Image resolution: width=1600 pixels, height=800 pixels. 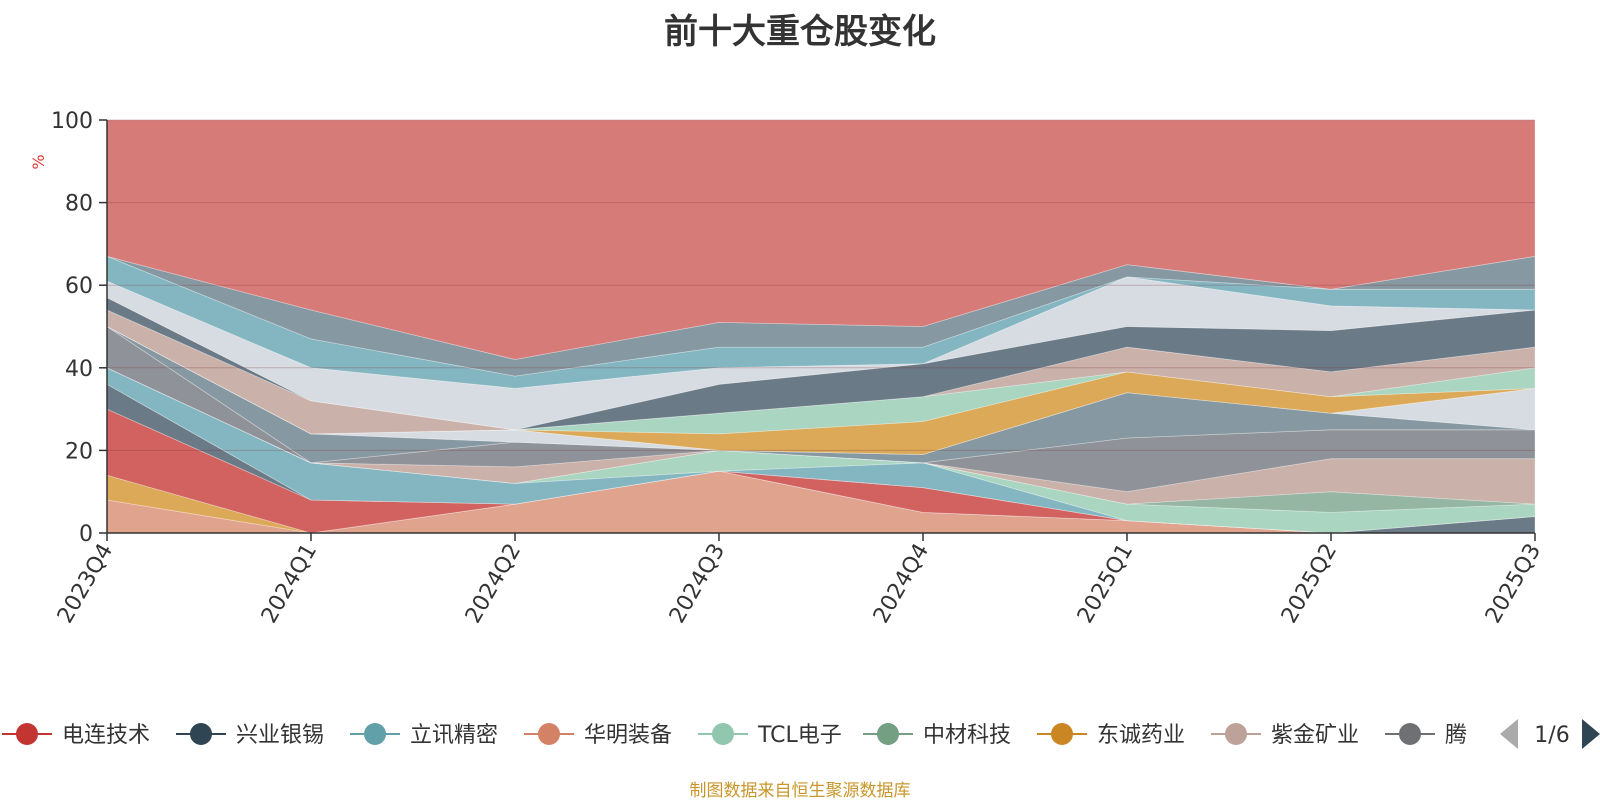 I want to click on legend-item-6: 东诚药业, so click(x=1111, y=735).